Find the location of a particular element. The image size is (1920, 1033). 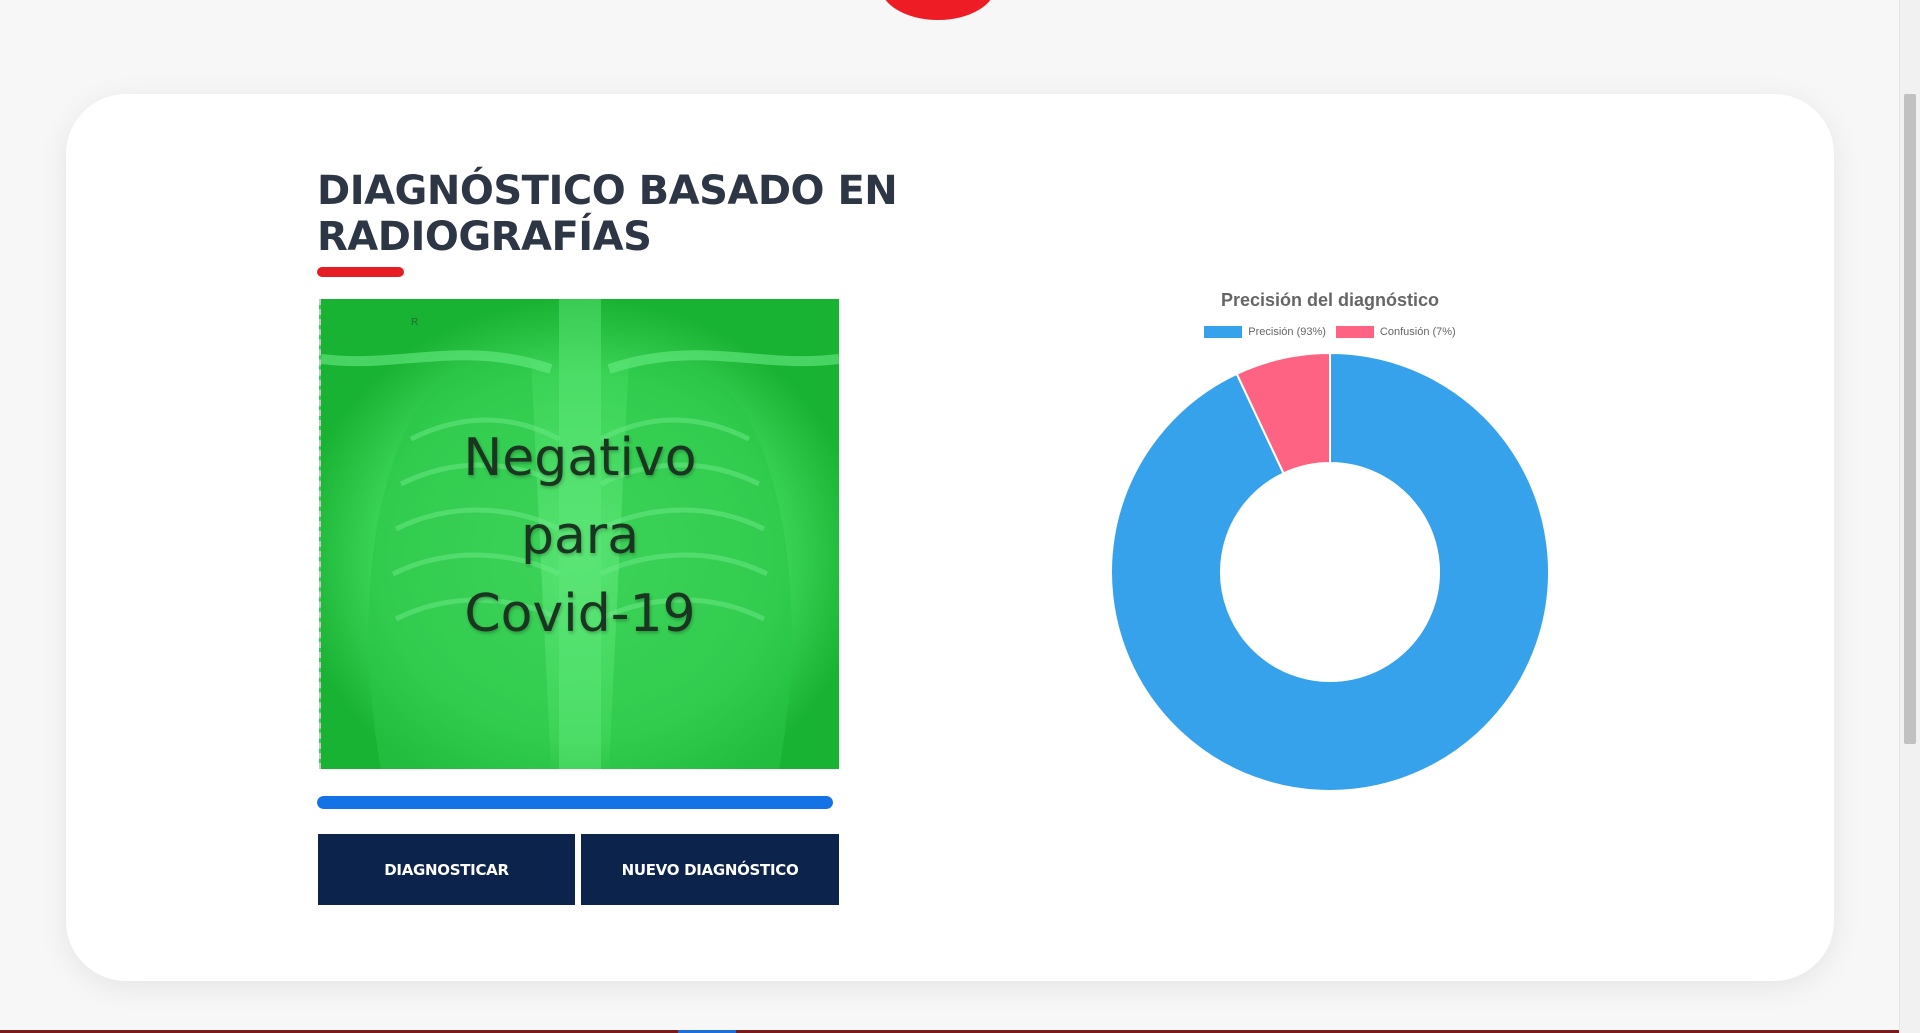

footer-divider is located at coordinates (950, 1031).